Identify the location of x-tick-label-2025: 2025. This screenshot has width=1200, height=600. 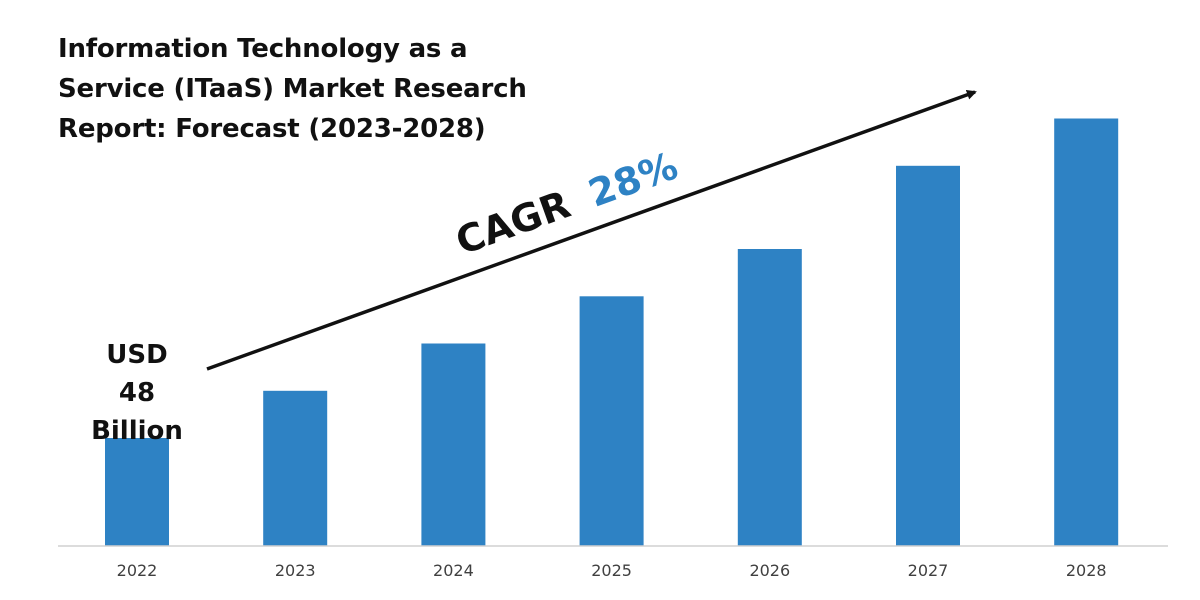
(611, 570).